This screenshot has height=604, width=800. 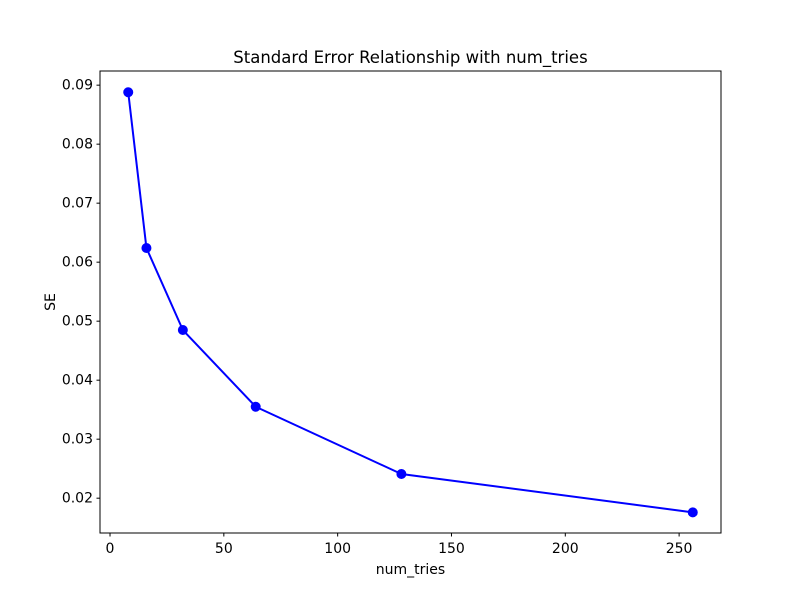 I want to click on x-tick-label: 150, so click(x=451, y=549).